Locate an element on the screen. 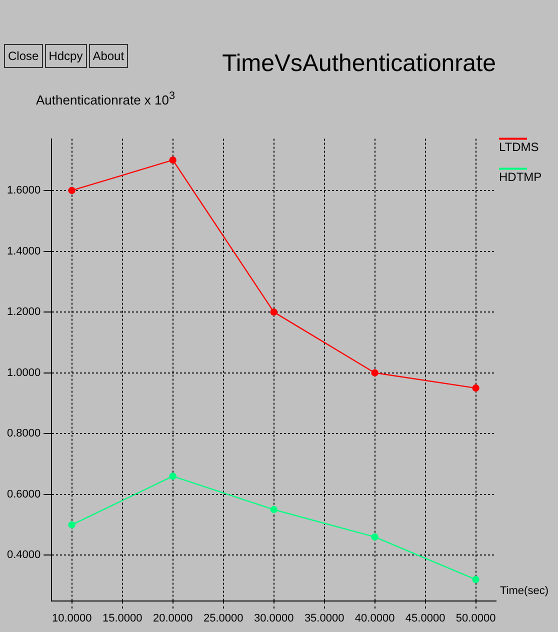 This screenshot has height=632, width=558. x-tick-label: 30.0000 is located at coordinates (274, 618).